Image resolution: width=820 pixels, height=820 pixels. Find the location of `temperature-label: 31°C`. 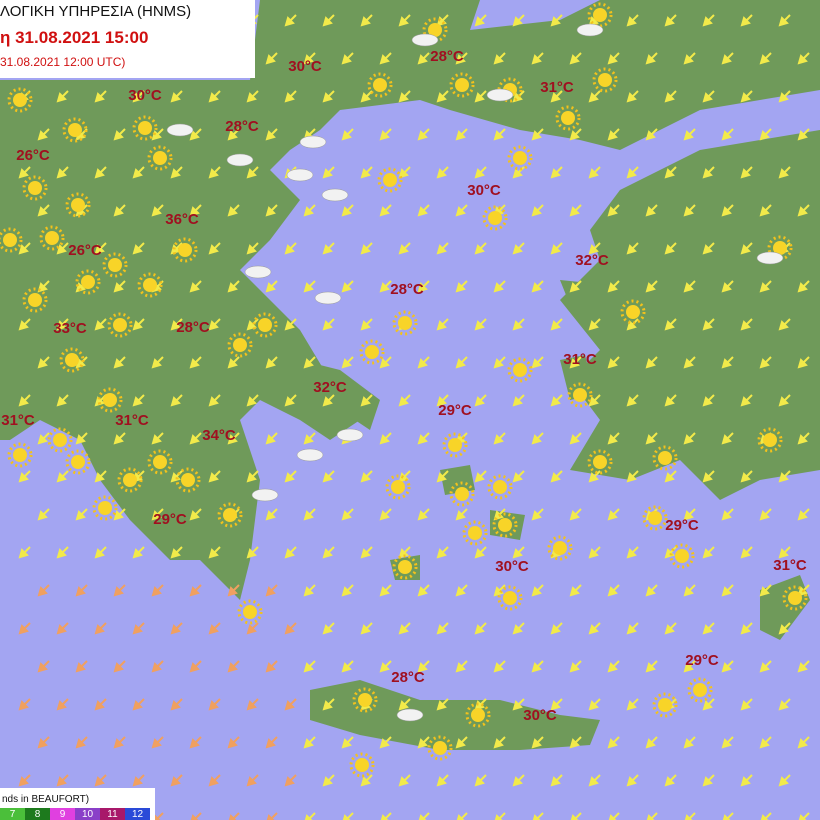

temperature-label: 31°C is located at coordinates (18, 420).